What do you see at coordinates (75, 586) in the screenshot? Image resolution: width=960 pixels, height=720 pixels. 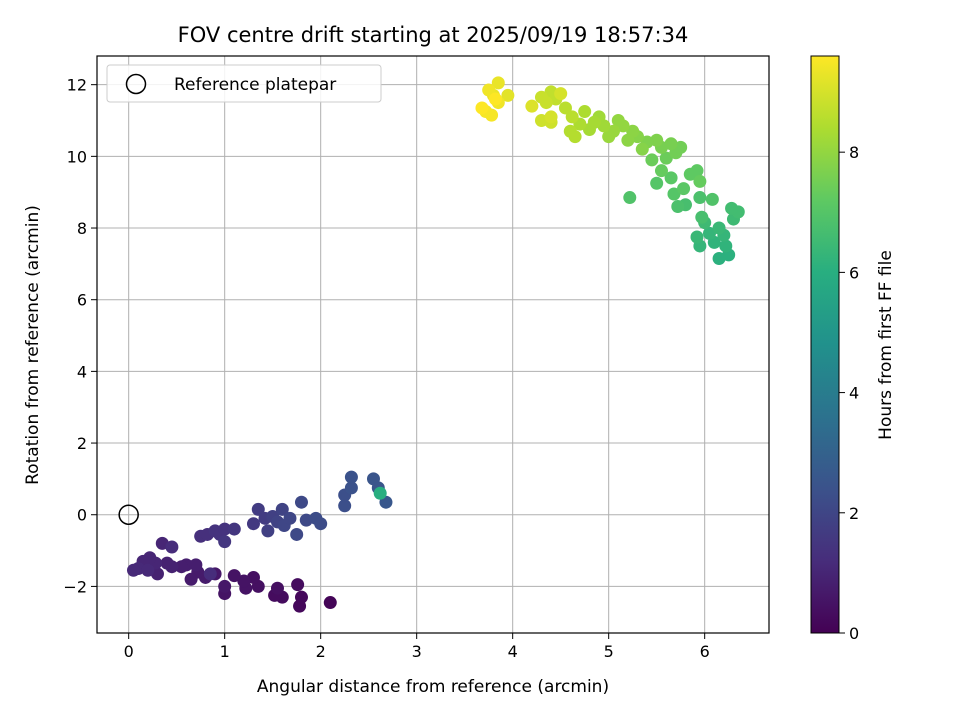 I see `y-tick-label: −2` at bounding box center [75, 586].